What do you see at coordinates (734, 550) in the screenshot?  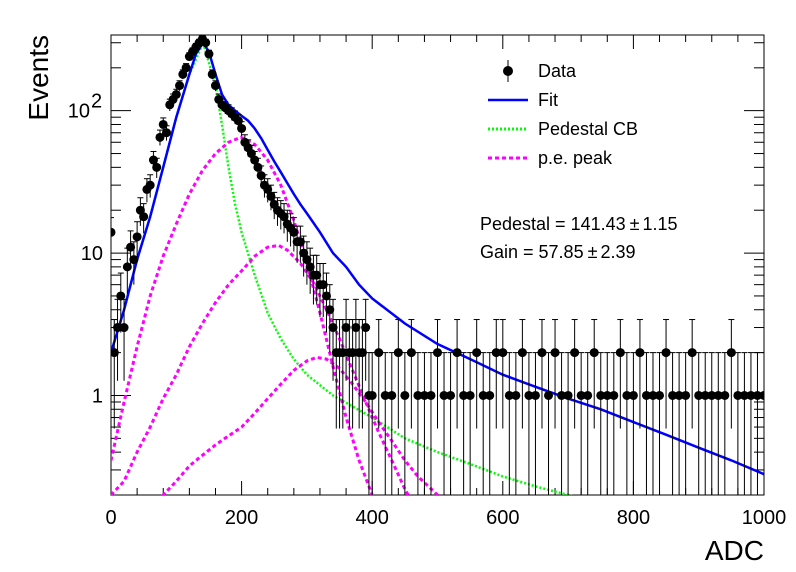 I see `x-axis-label: ADC` at bounding box center [734, 550].